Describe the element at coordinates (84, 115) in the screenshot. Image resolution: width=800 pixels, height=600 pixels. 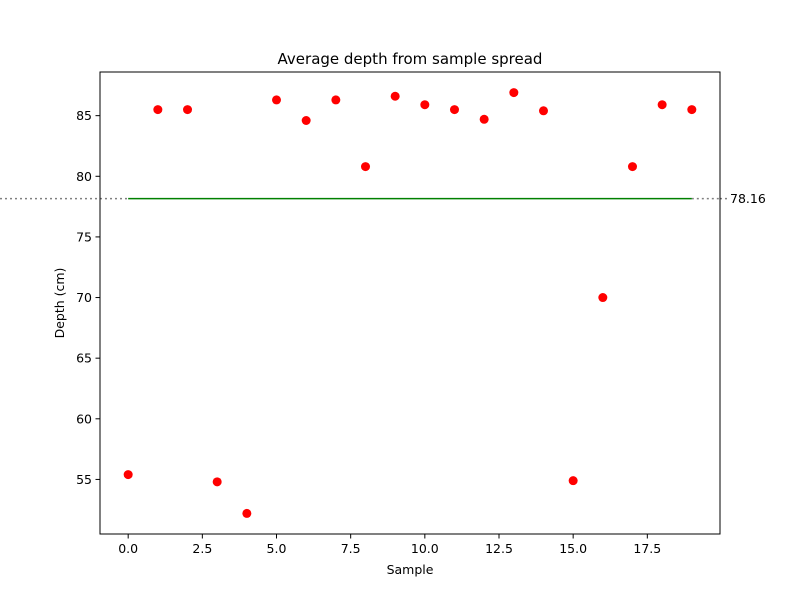
I see `y-tick-label: 85` at that location.